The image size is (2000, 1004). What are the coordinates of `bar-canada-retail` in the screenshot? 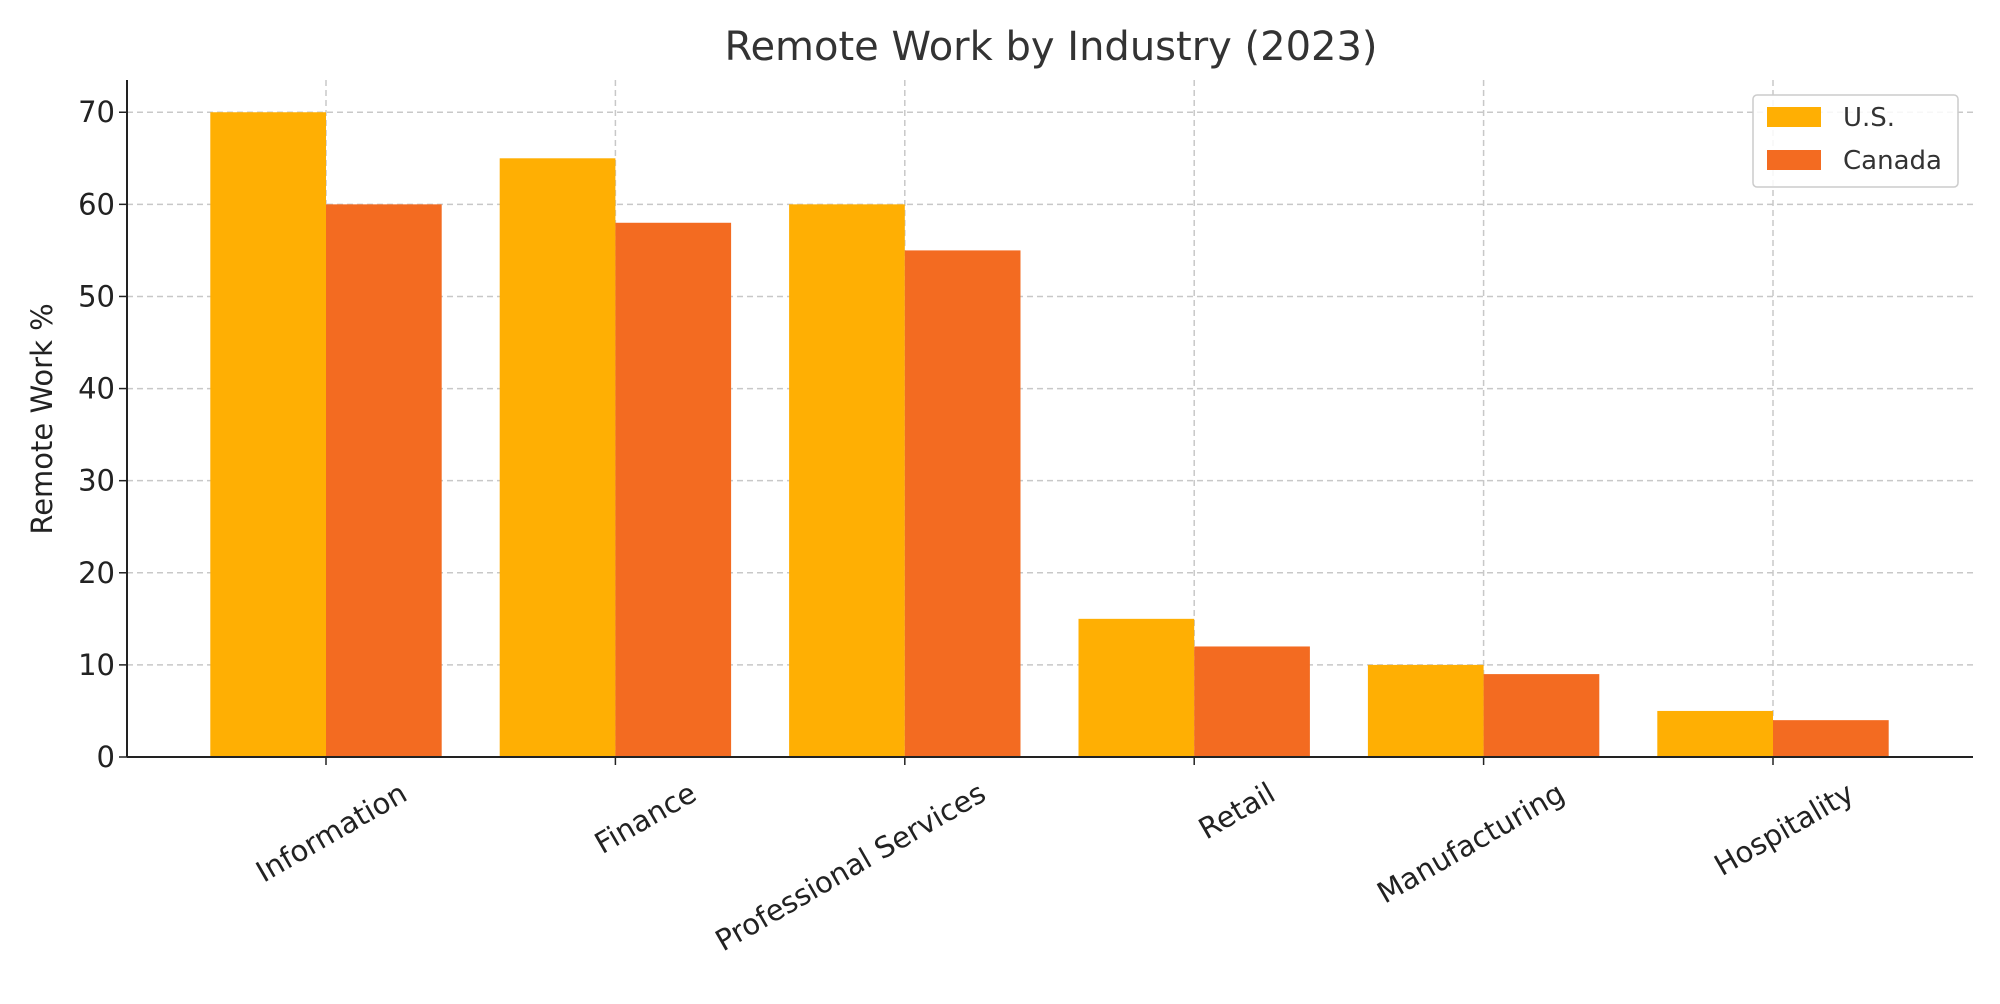 It's located at (1252, 701).